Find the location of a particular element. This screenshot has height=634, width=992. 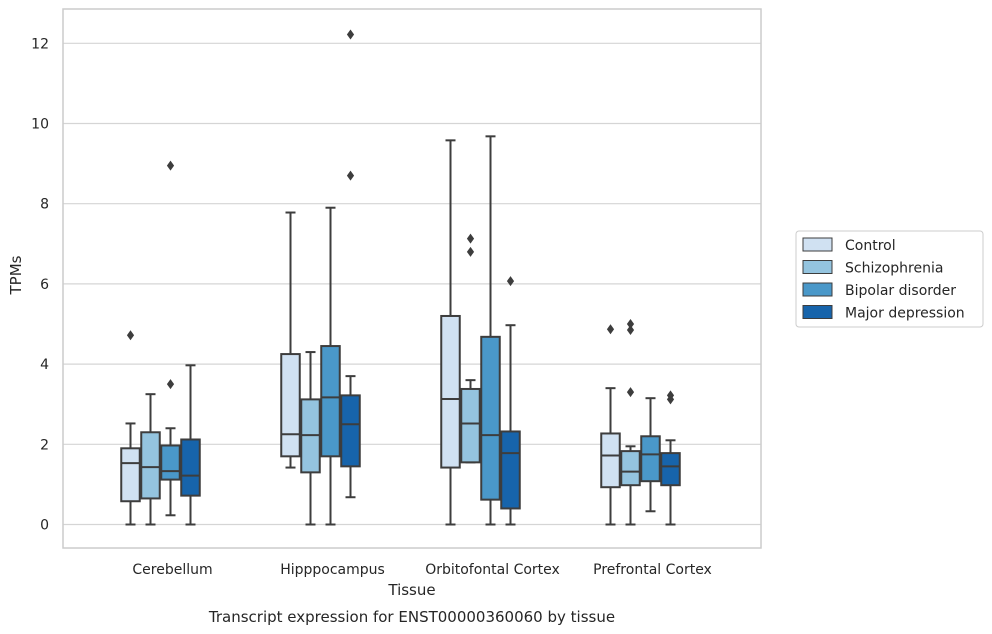

y-tick-labels: 0 2 4 6 8 10 12 is located at coordinates (40, 284).